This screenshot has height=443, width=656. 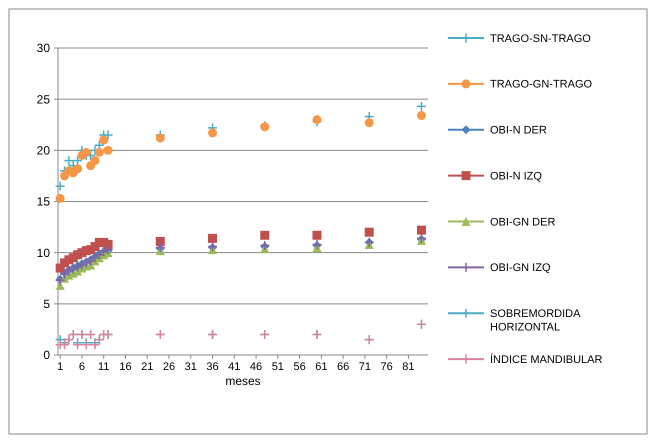 What do you see at coordinates (365, 367) in the screenshot?
I see `x-tick-label: 71` at bounding box center [365, 367].